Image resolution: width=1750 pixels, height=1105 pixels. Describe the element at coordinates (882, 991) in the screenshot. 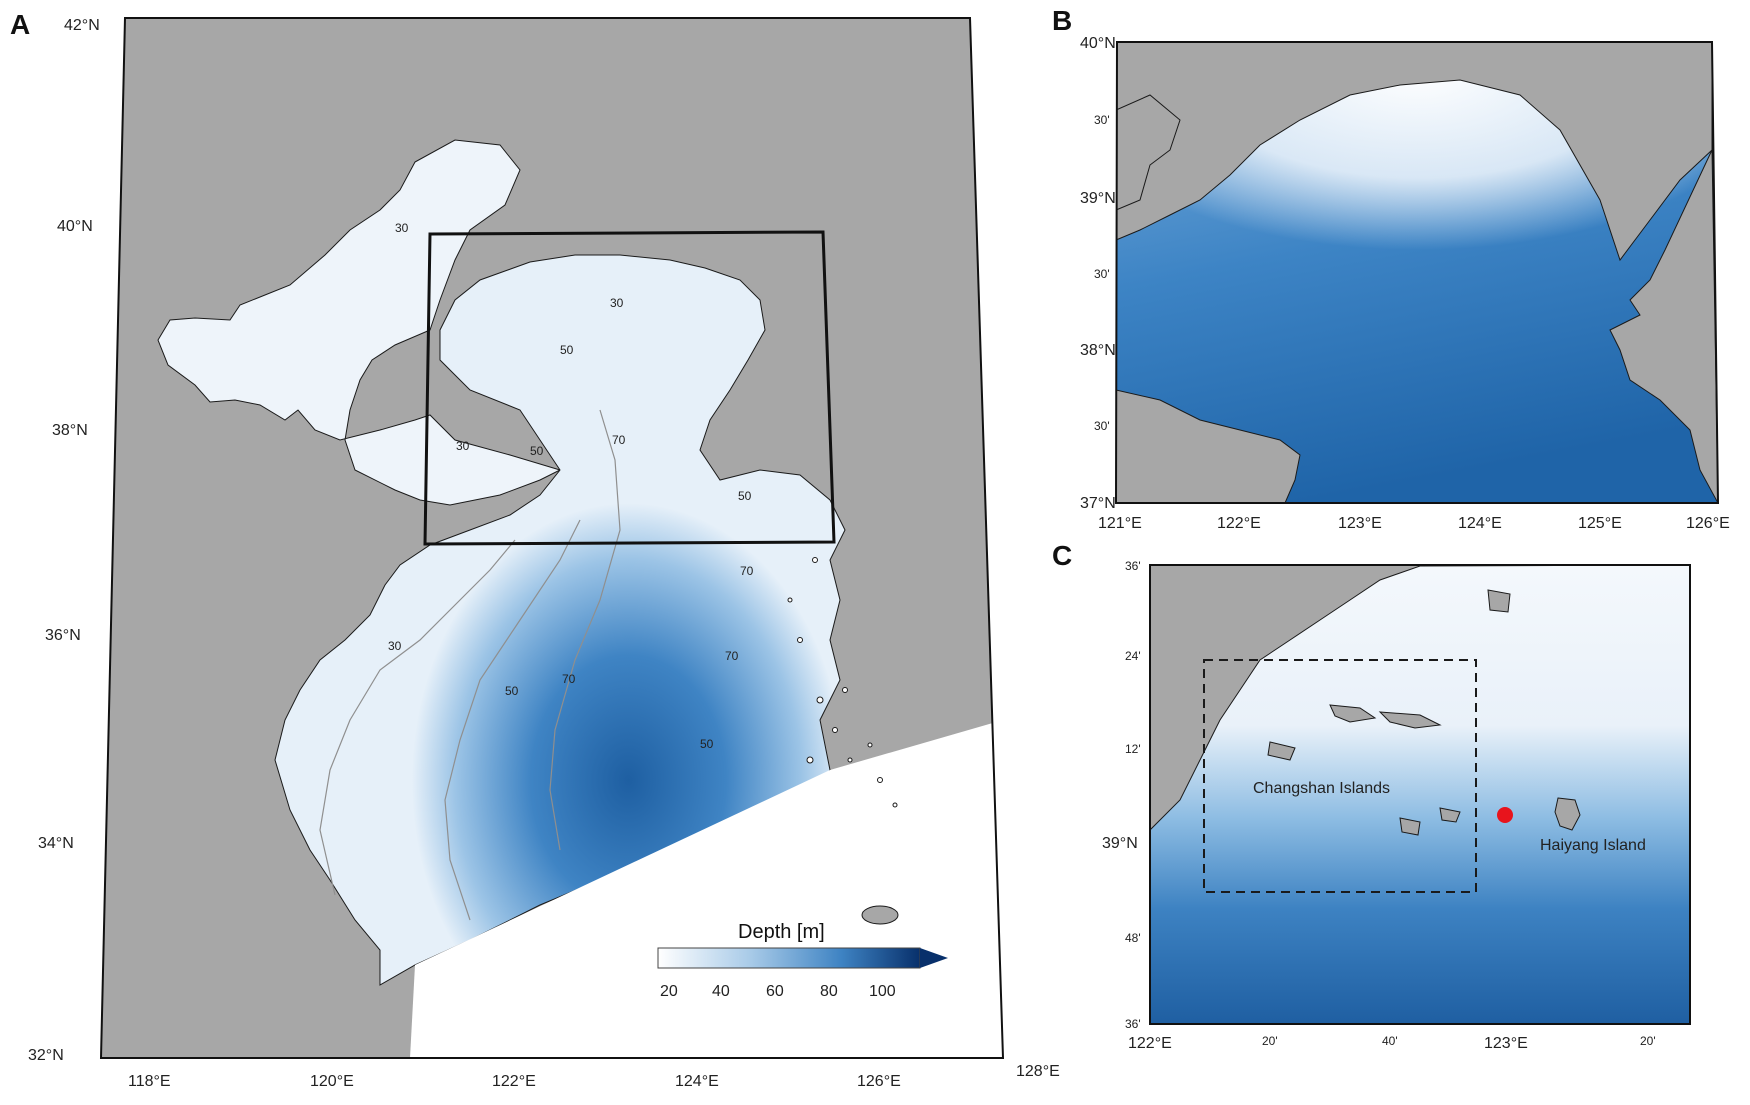

I see `colorbar-tick: 100` at that location.